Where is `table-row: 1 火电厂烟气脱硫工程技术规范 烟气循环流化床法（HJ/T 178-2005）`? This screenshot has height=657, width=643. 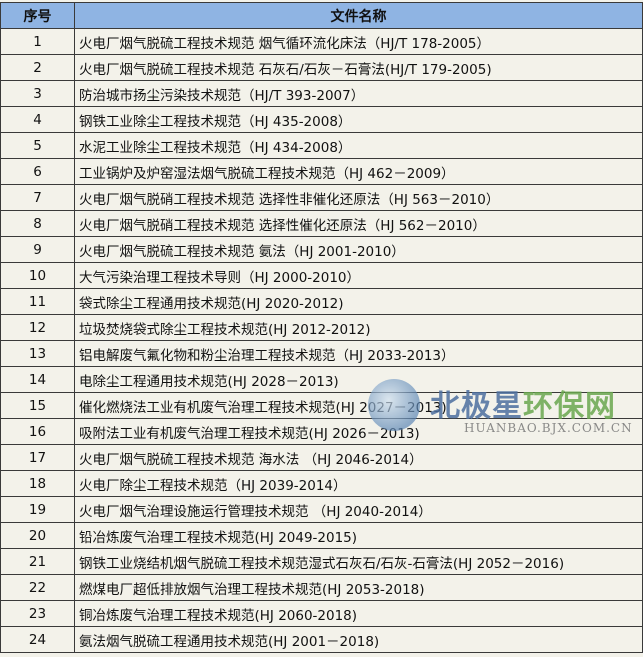 table-row: 1 火电厂烟气脱硫工程技术规范 烟气循环流化床法（HJ/T 178-2005） is located at coordinates (321, 41).